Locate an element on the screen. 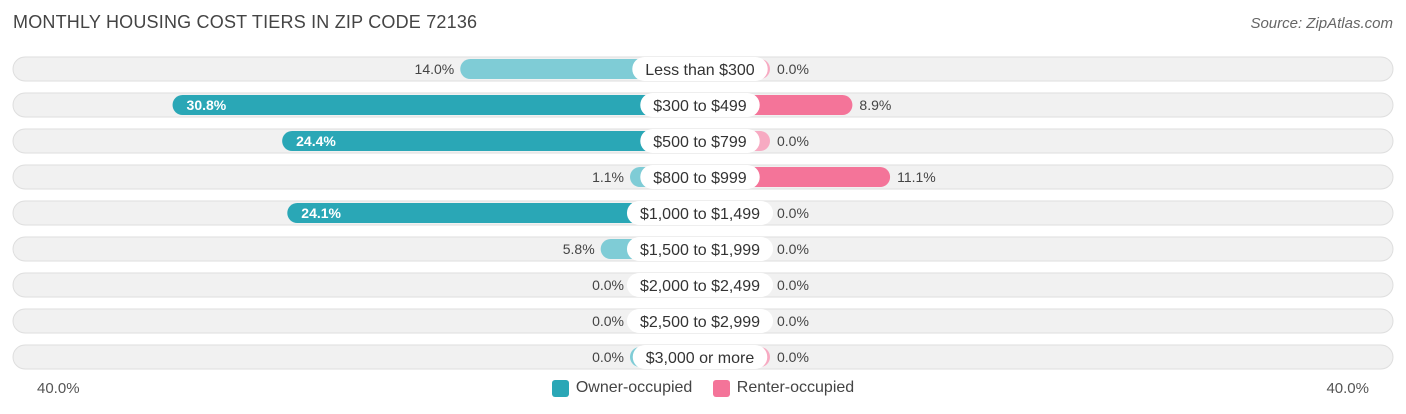 The image size is (1406, 414). legend-renter-swatch is located at coordinates (721, 388).